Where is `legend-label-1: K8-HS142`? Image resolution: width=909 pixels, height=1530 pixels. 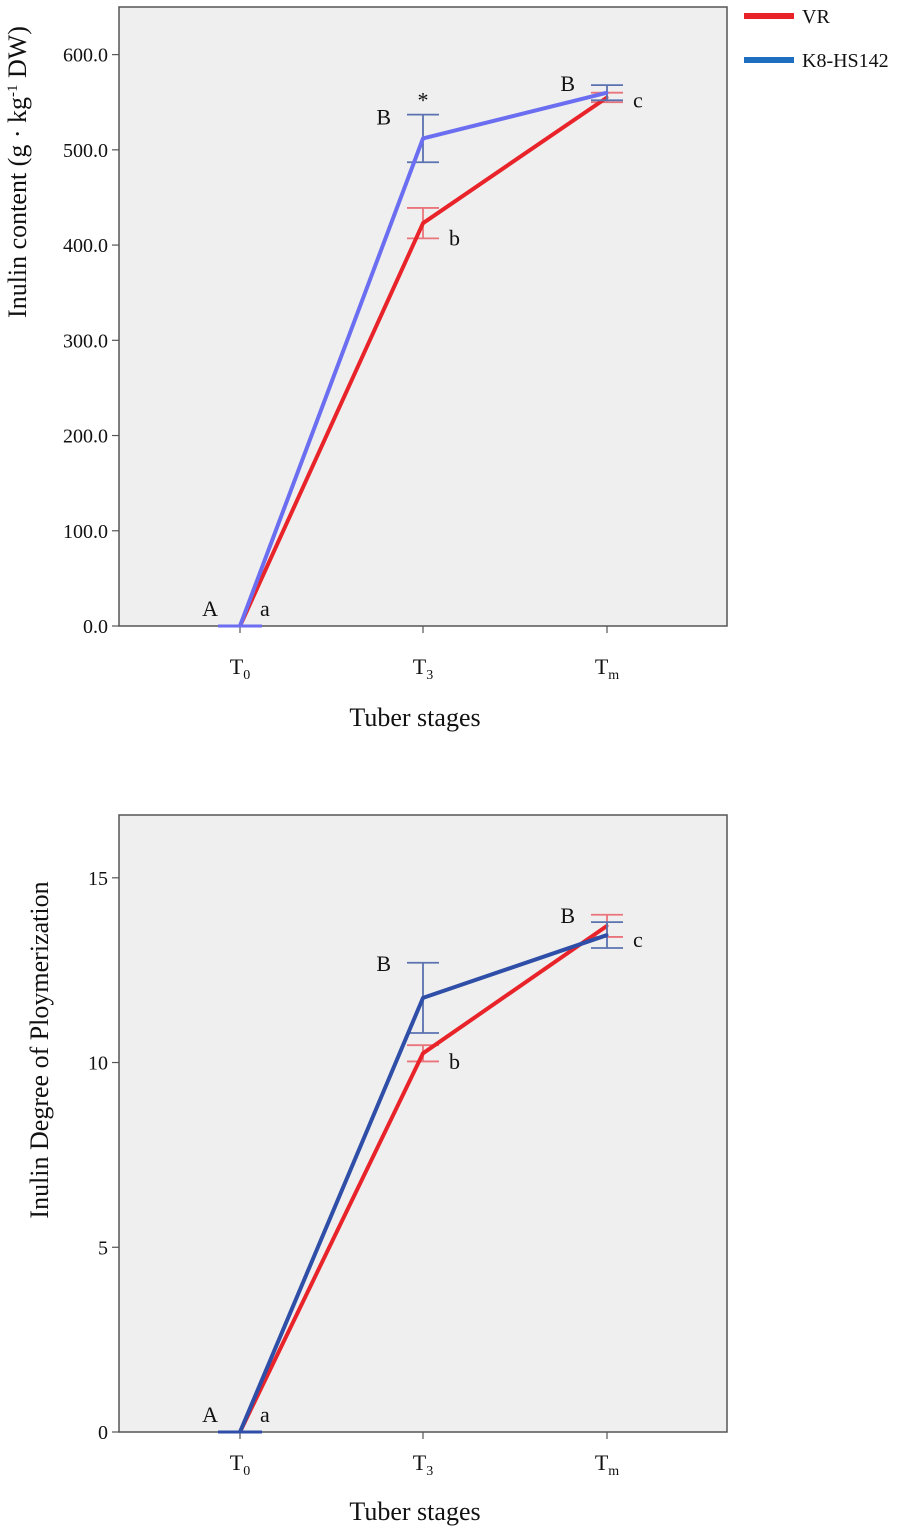
legend-label-1: K8-HS142 is located at coordinates (845, 61).